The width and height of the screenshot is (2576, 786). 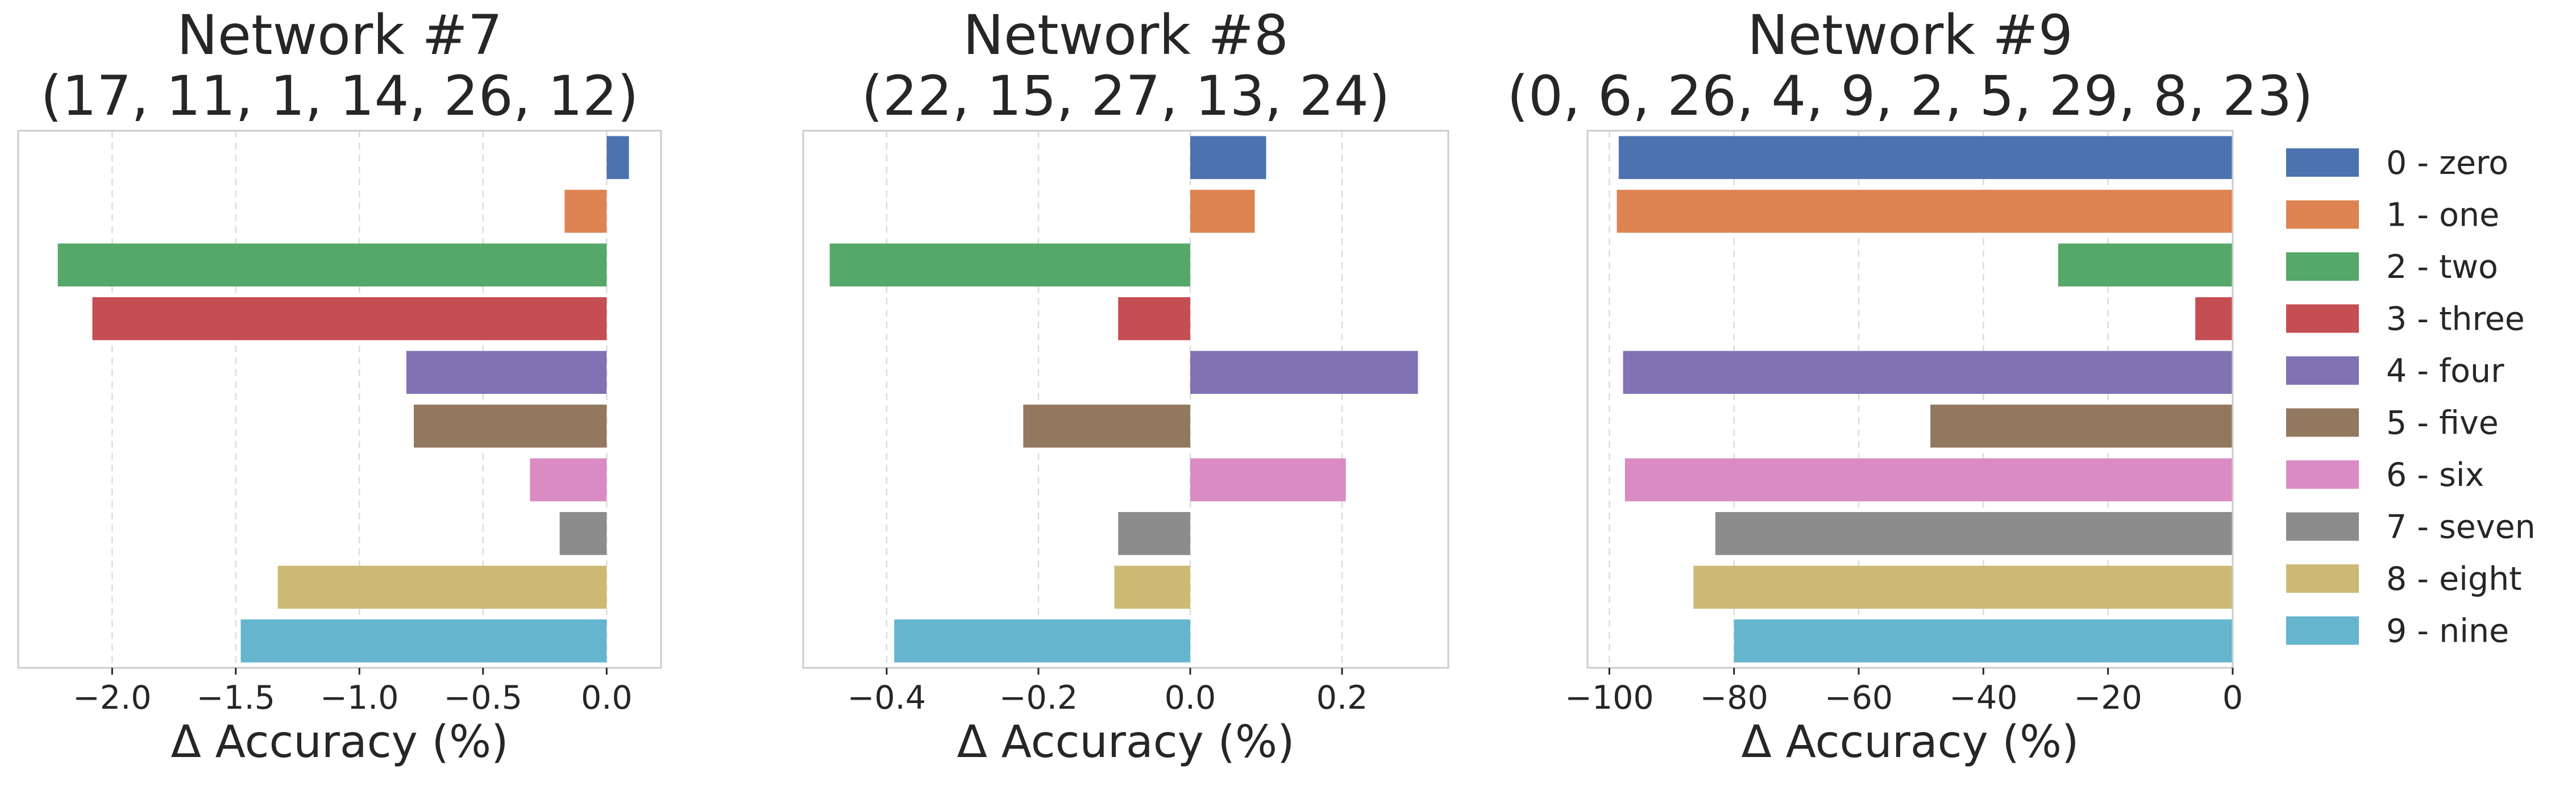 What do you see at coordinates (1910, 35) in the screenshot?
I see `chart-title-line-1: Network #9` at bounding box center [1910, 35].